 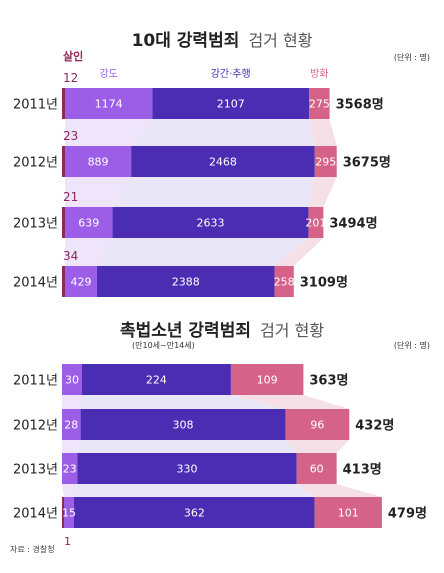 What do you see at coordinates (412, 345) in the screenshot?
I see `chart2-unit: (단위 : 명)` at bounding box center [412, 345].